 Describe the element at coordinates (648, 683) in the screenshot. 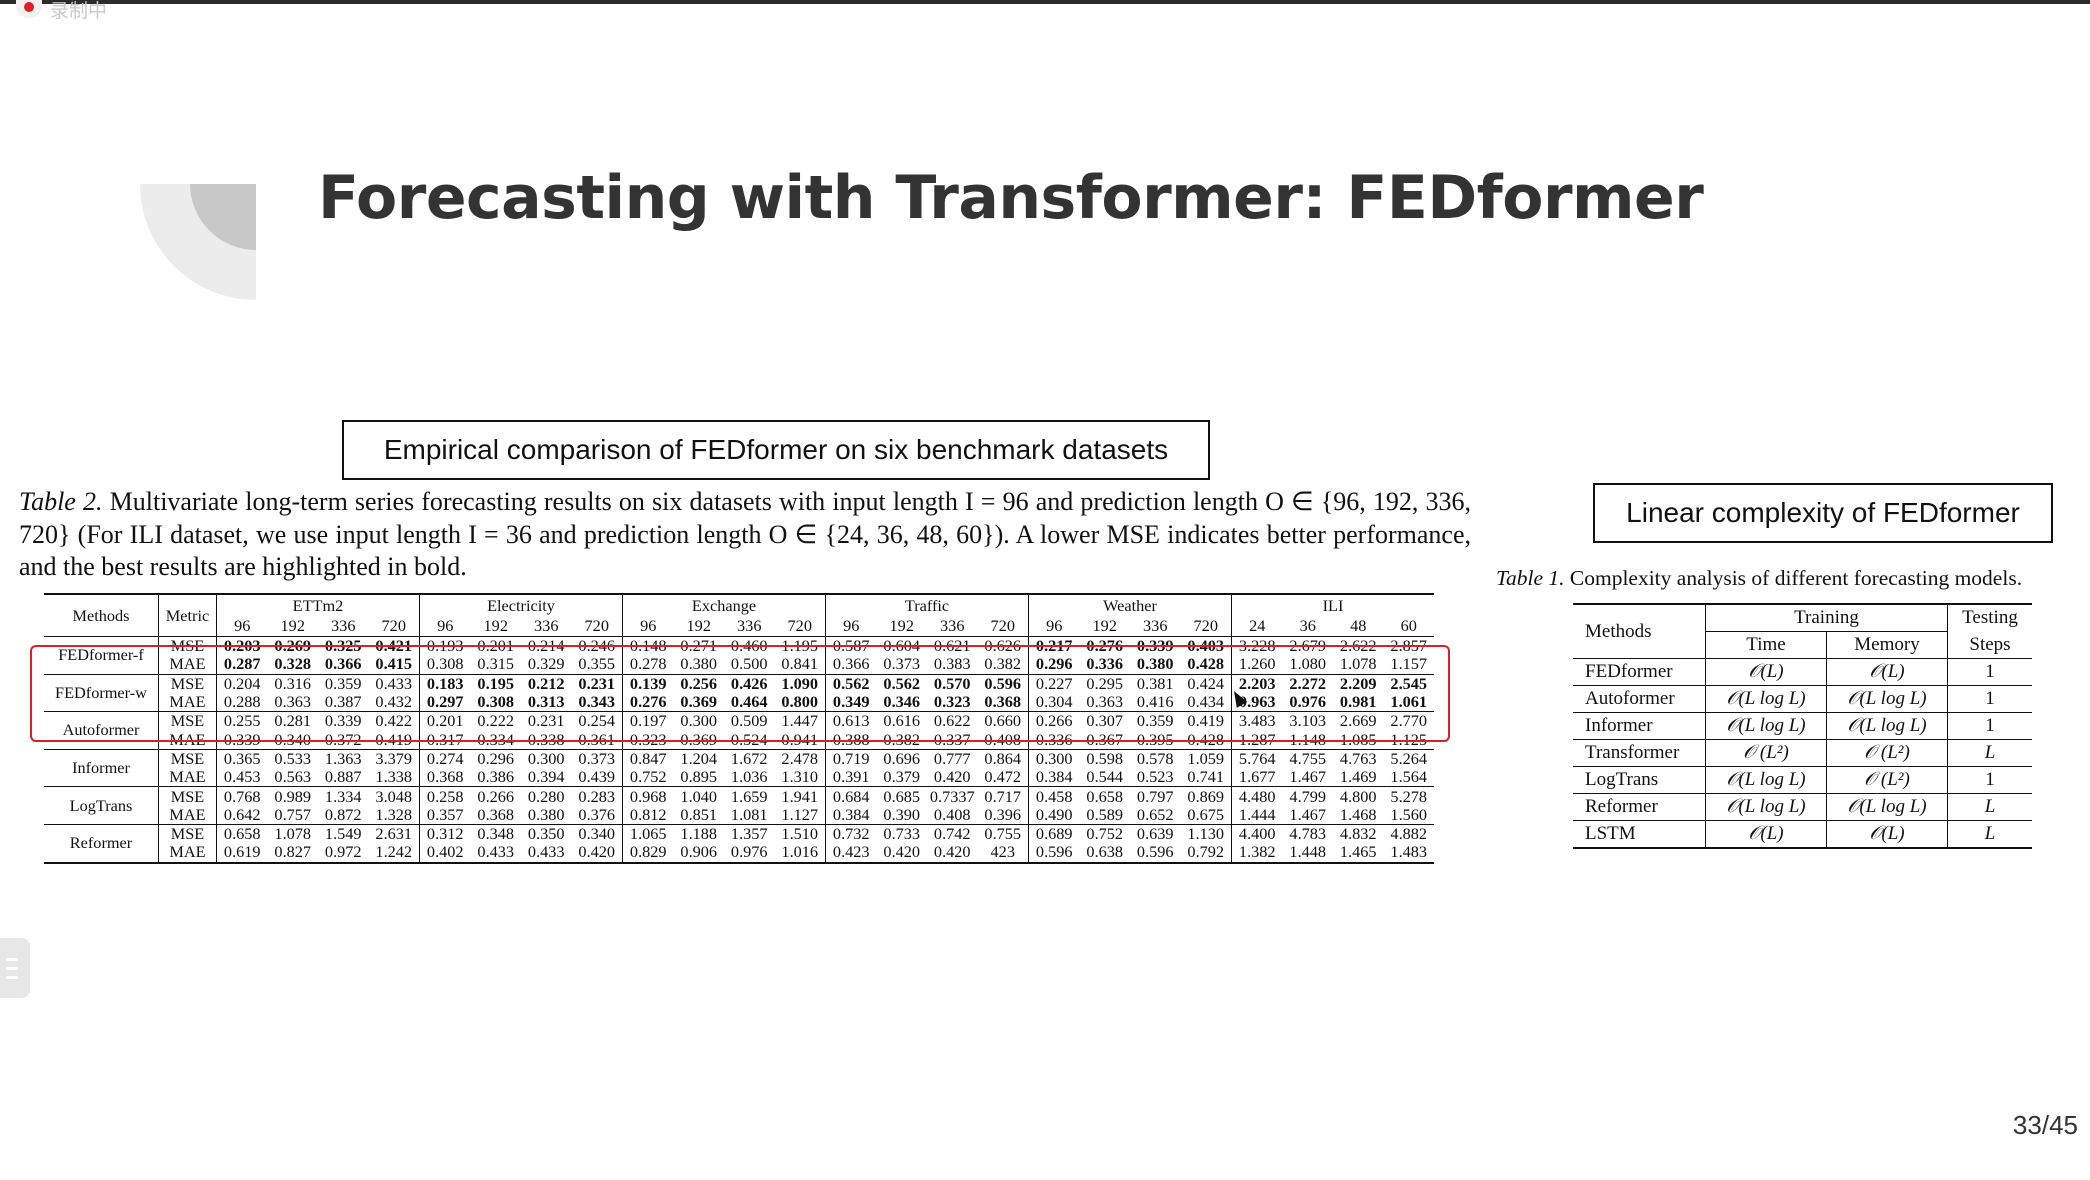

I see `table-cell: 0.139` at that location.